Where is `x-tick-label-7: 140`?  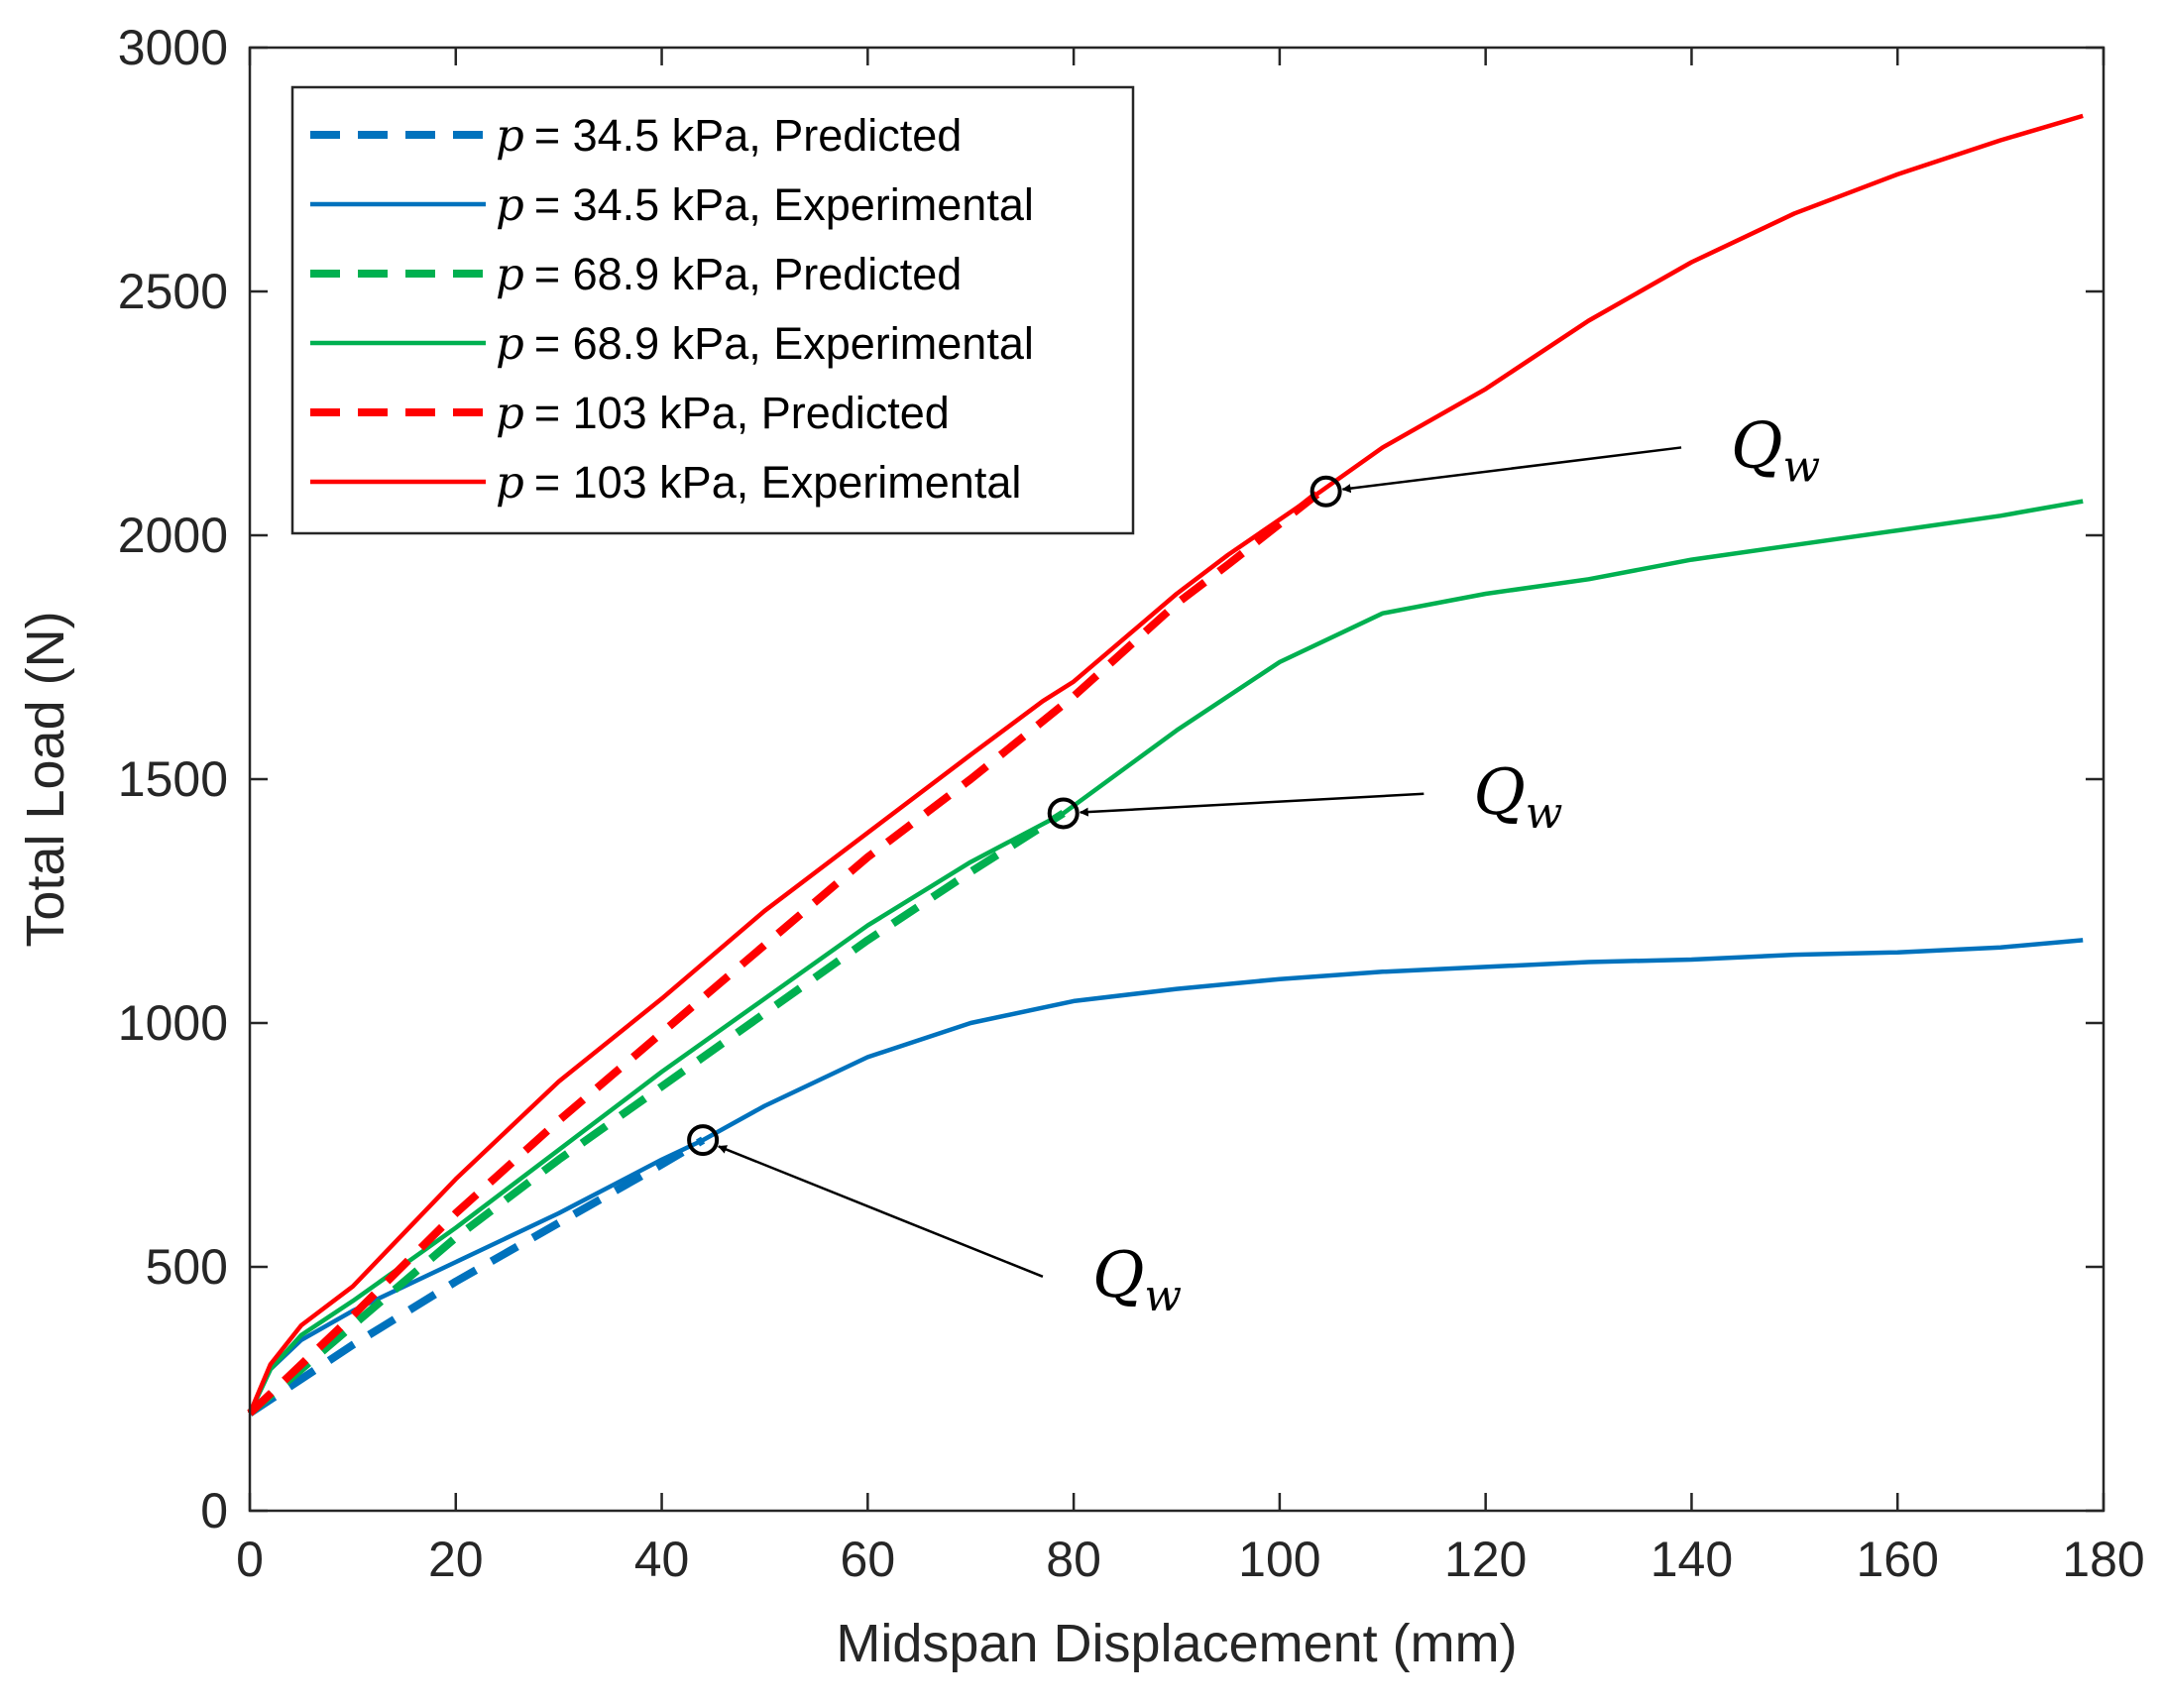 x-tick-label-7: 140 is located at coordinates (1692, 1559).